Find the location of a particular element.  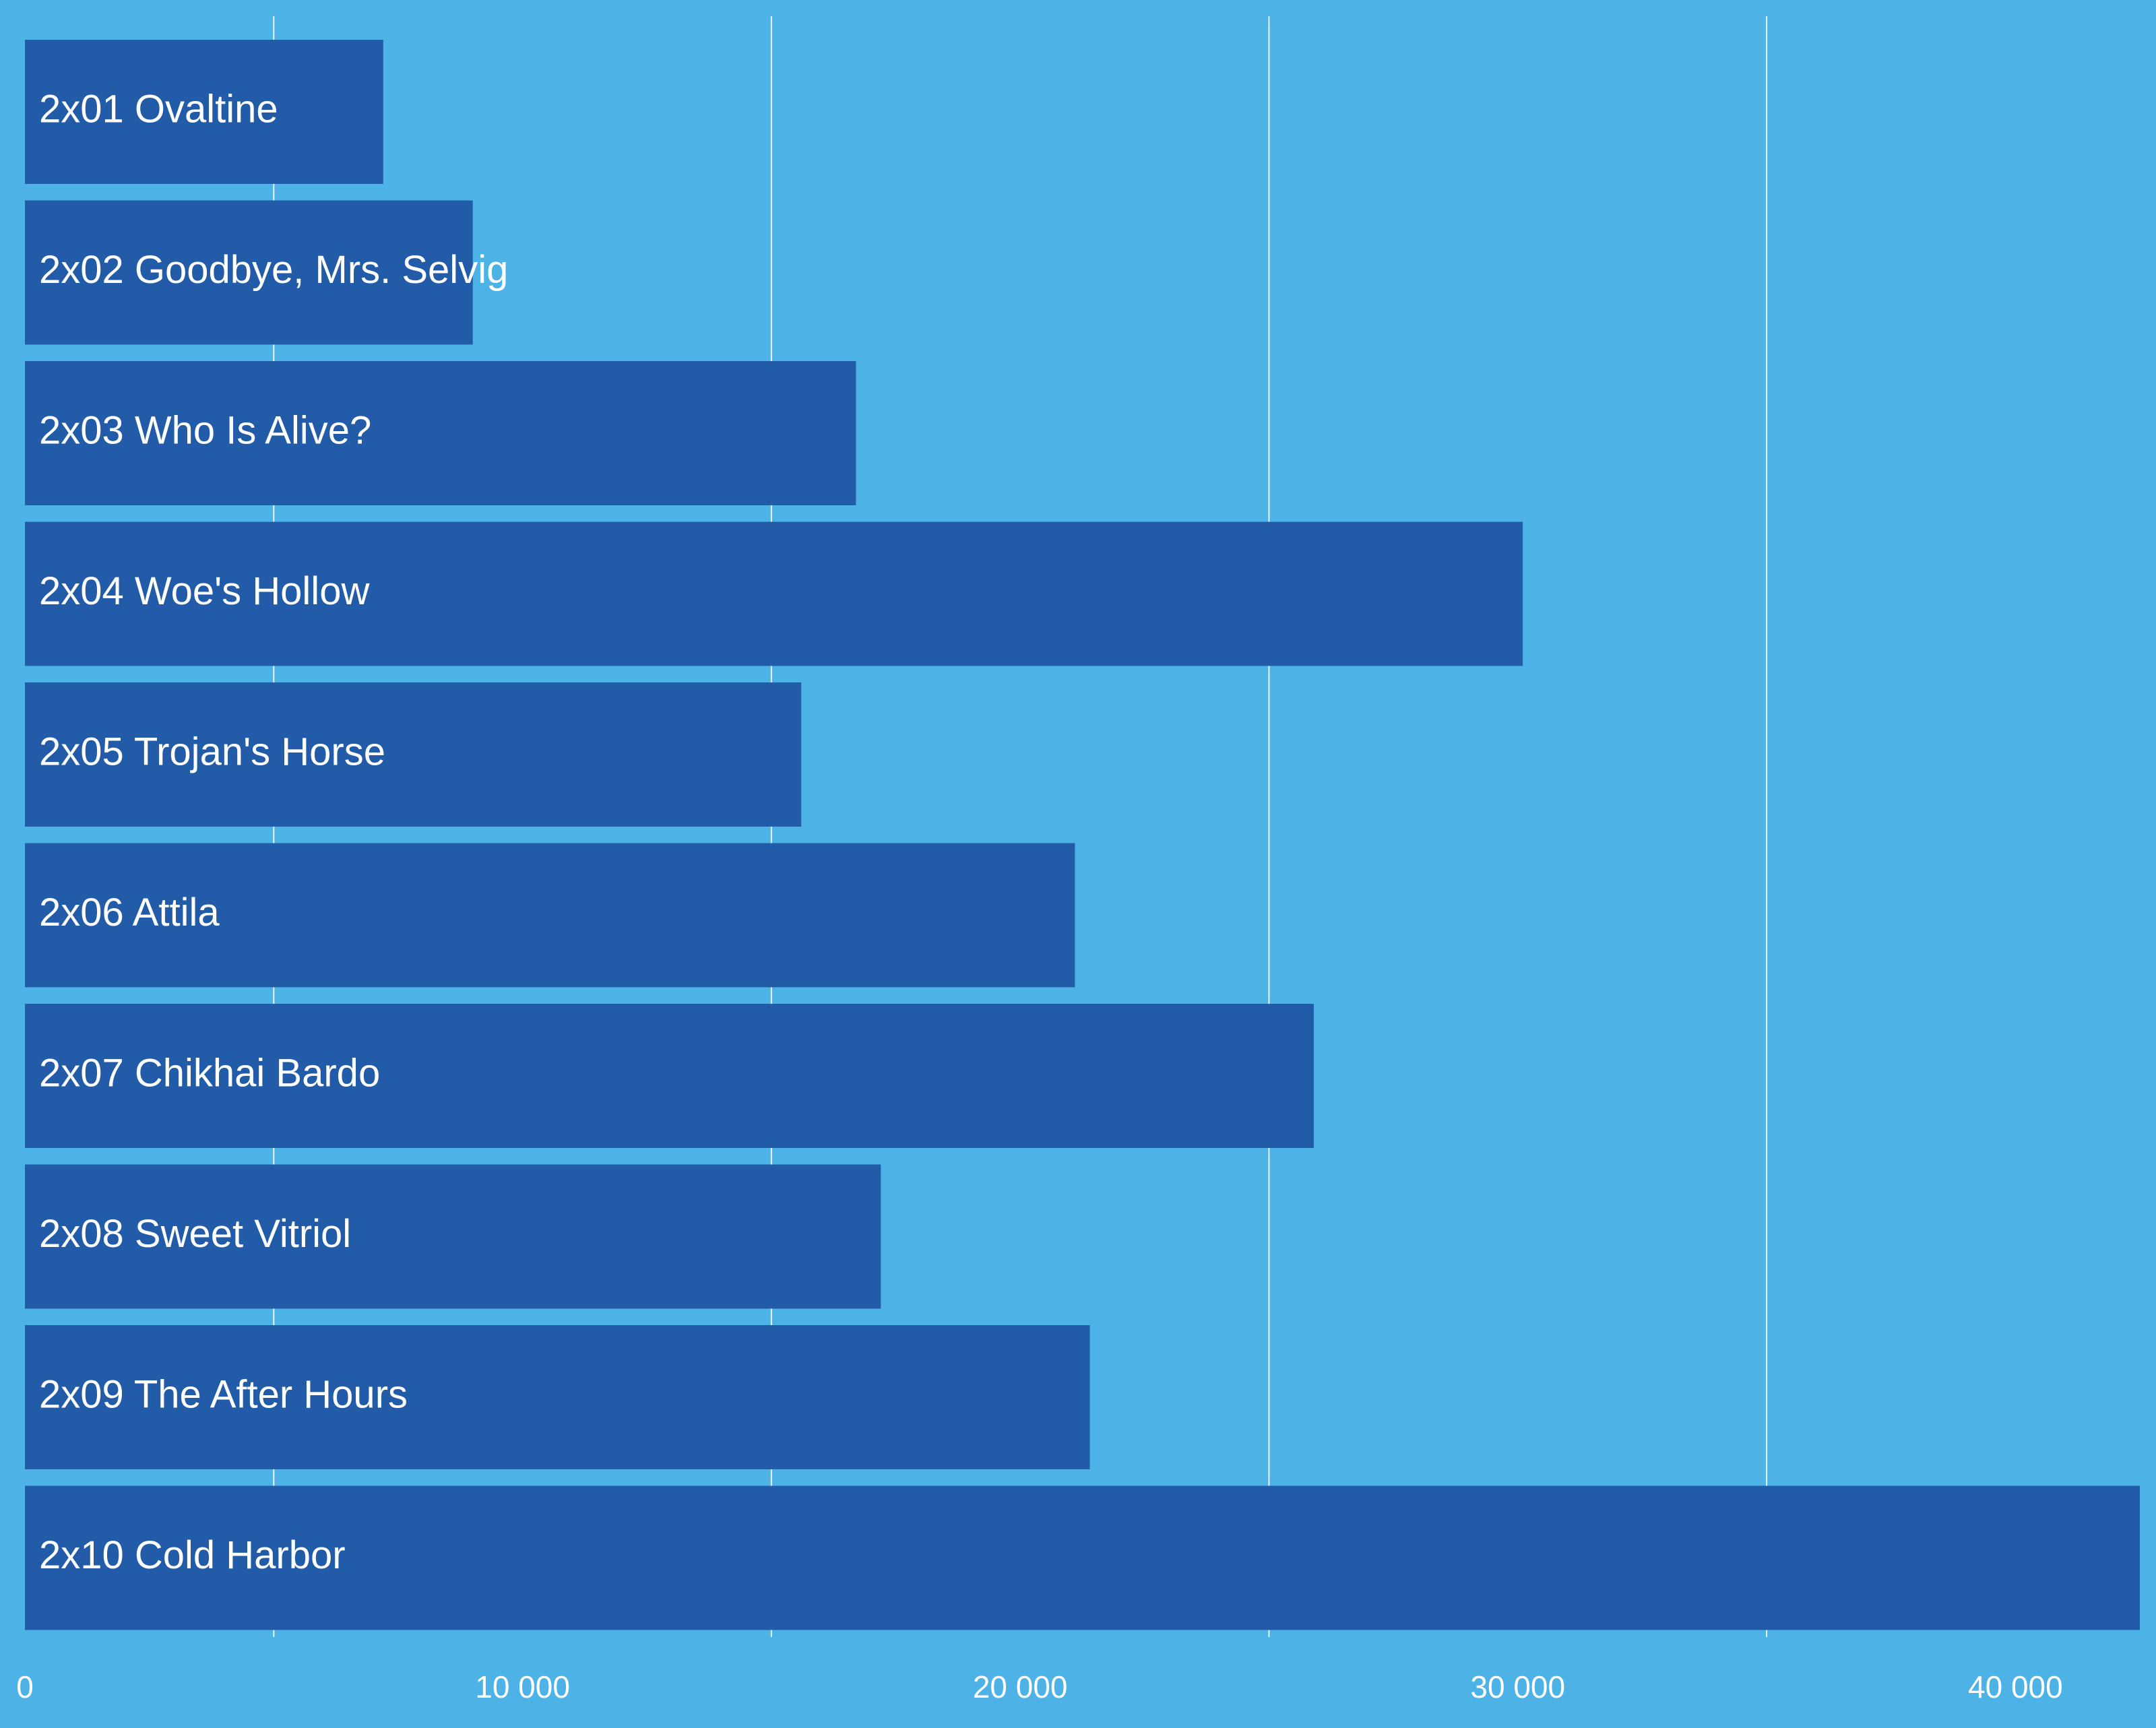

bar-label: 2x10 Cold Harbor is located at coordinates (192, 1555).